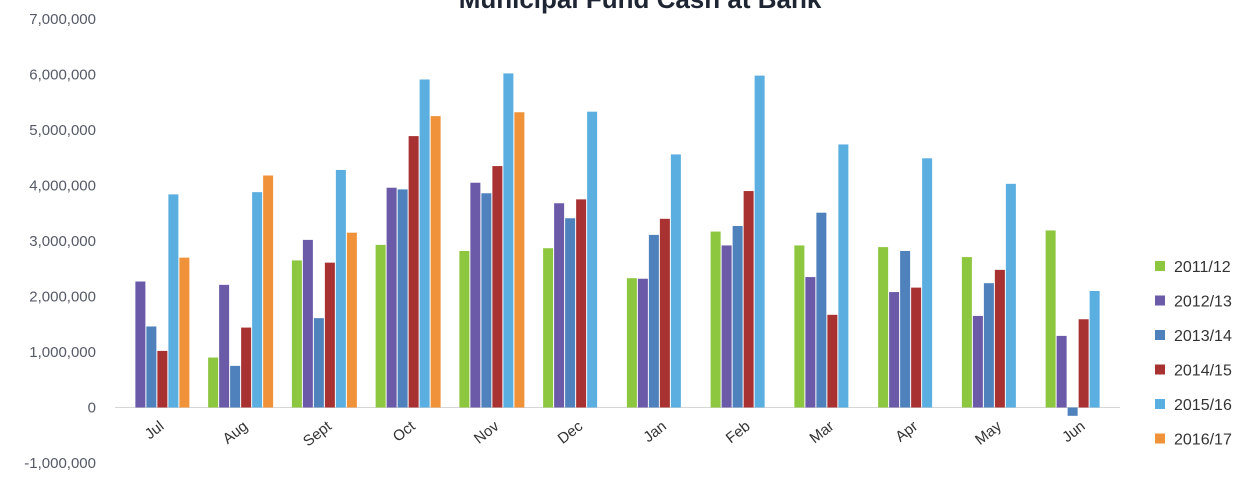 This screenshot has height=479, width=1248. Describe the element at coordinates (62, 297) in the screenshot. I see `y-tick-label: 2,000,000` at that location.